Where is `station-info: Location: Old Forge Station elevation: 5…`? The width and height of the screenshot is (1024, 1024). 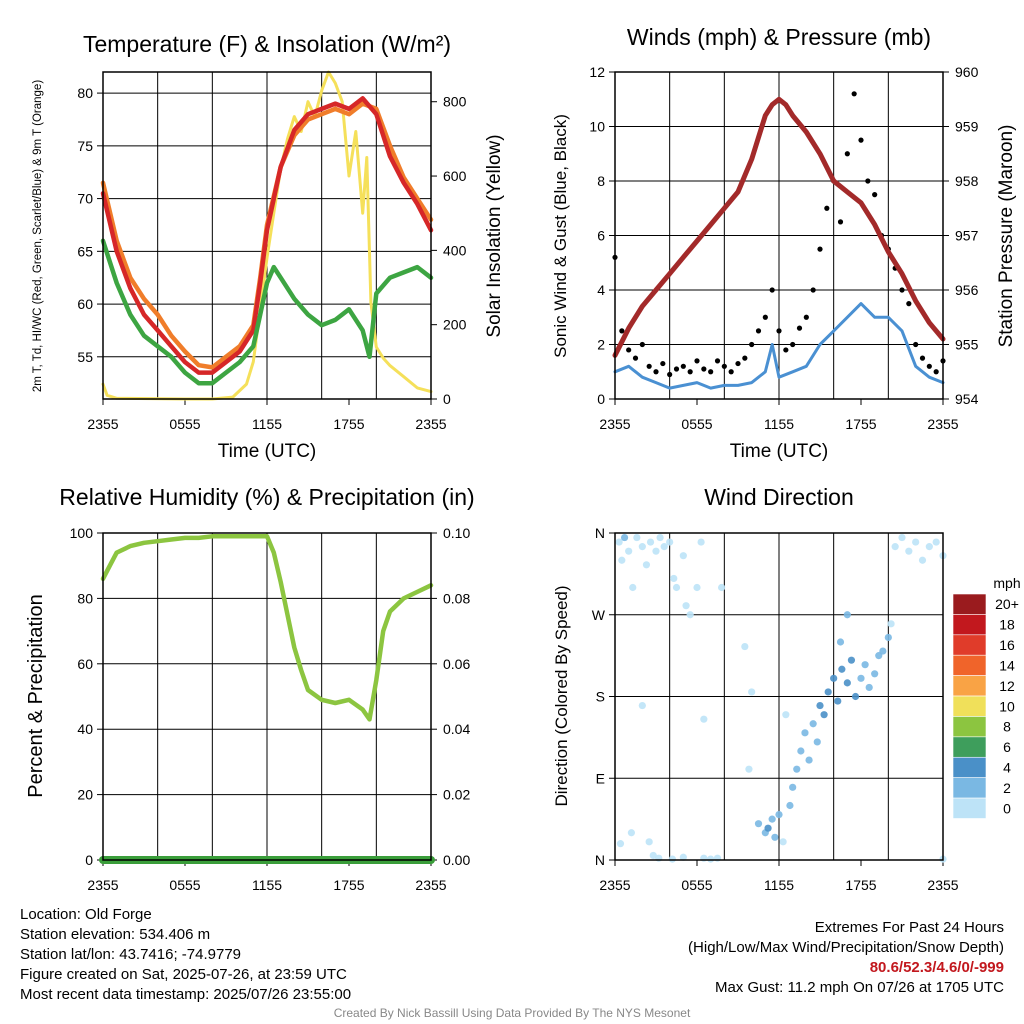
station-info: Location: Old Forge Station elevation: 5… is located at coordinates (185, 955).